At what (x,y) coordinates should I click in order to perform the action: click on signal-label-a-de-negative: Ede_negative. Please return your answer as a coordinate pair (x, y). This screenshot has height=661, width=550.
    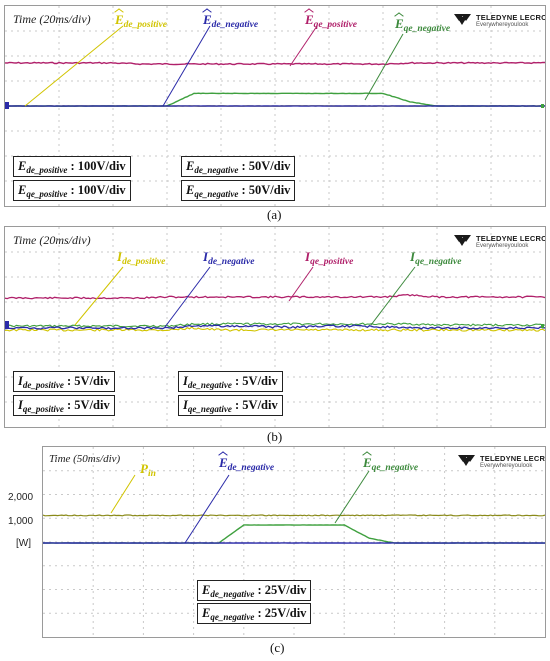
    Looking at the image, I should click on (231, 21).